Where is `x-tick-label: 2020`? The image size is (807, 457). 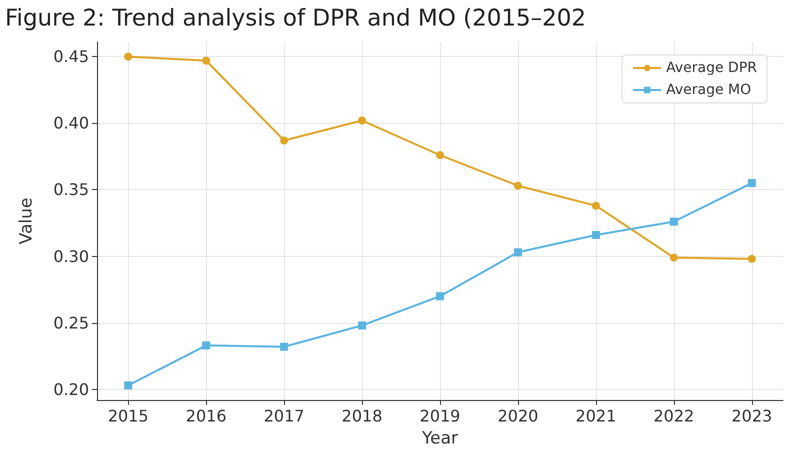
x-tick-label: 2020 is located at coordinates (518, 416).